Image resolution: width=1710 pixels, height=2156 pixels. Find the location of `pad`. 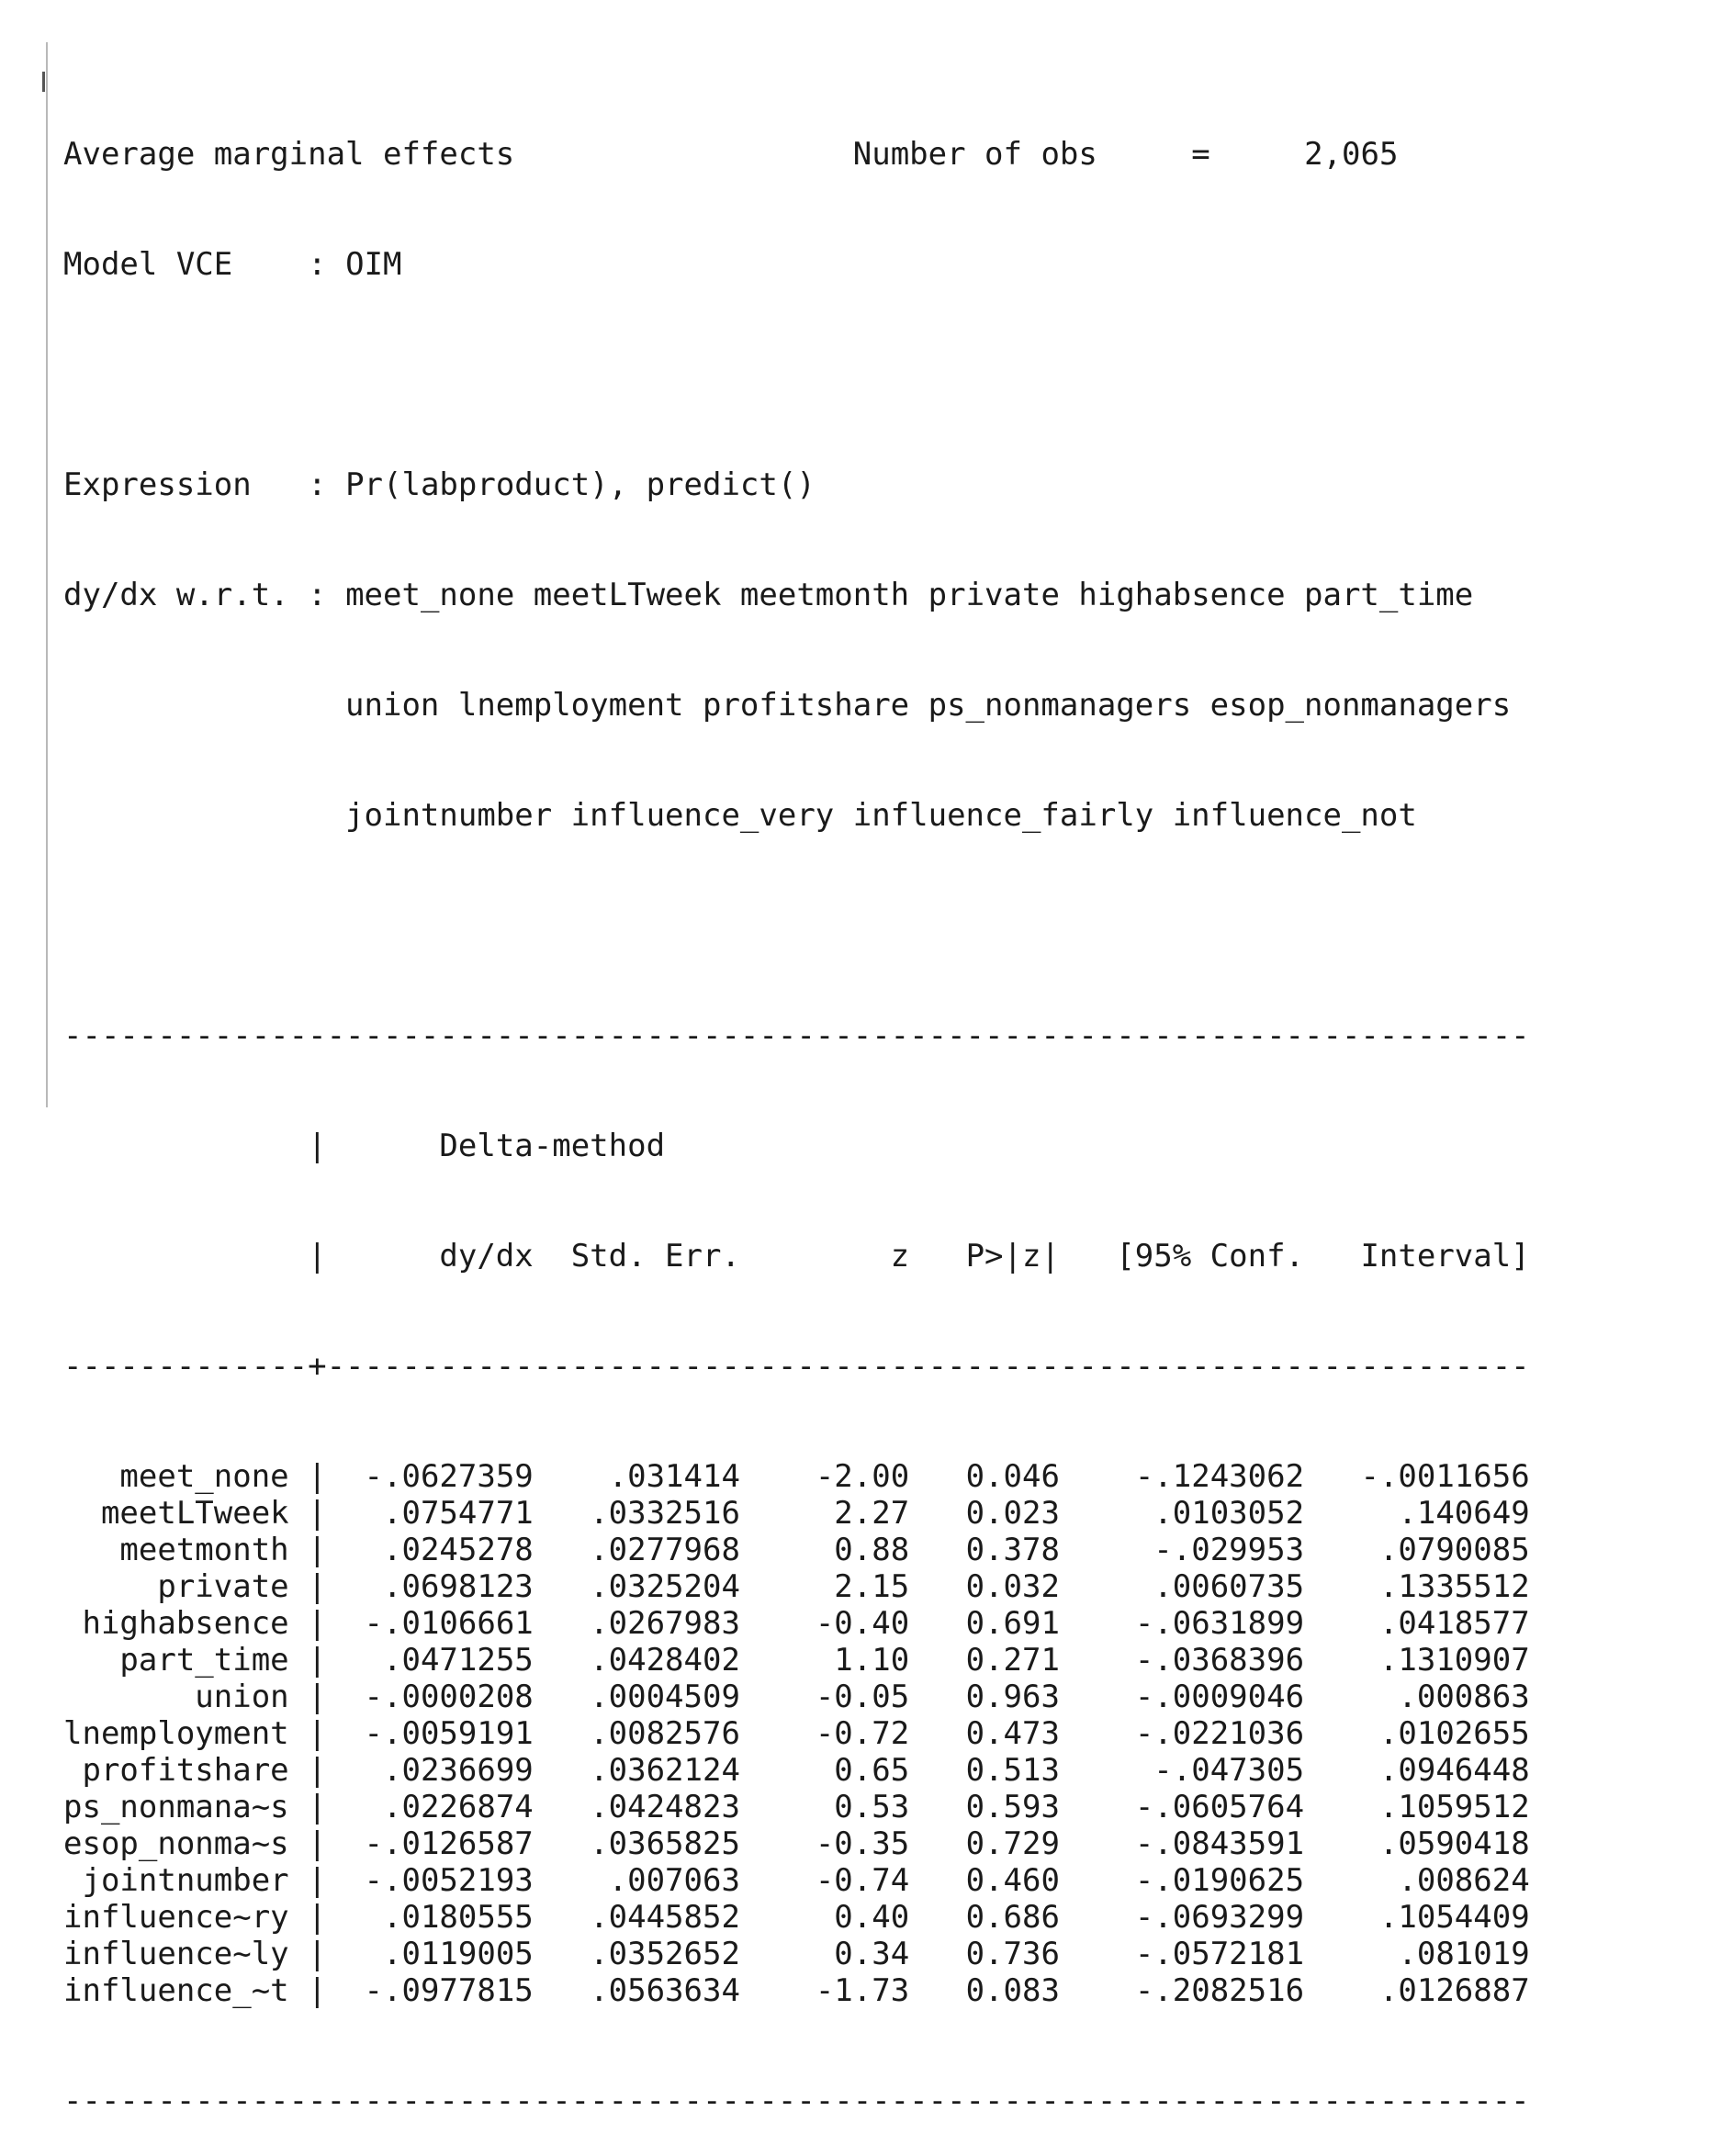

pad is located at coordinates (1257, 154).